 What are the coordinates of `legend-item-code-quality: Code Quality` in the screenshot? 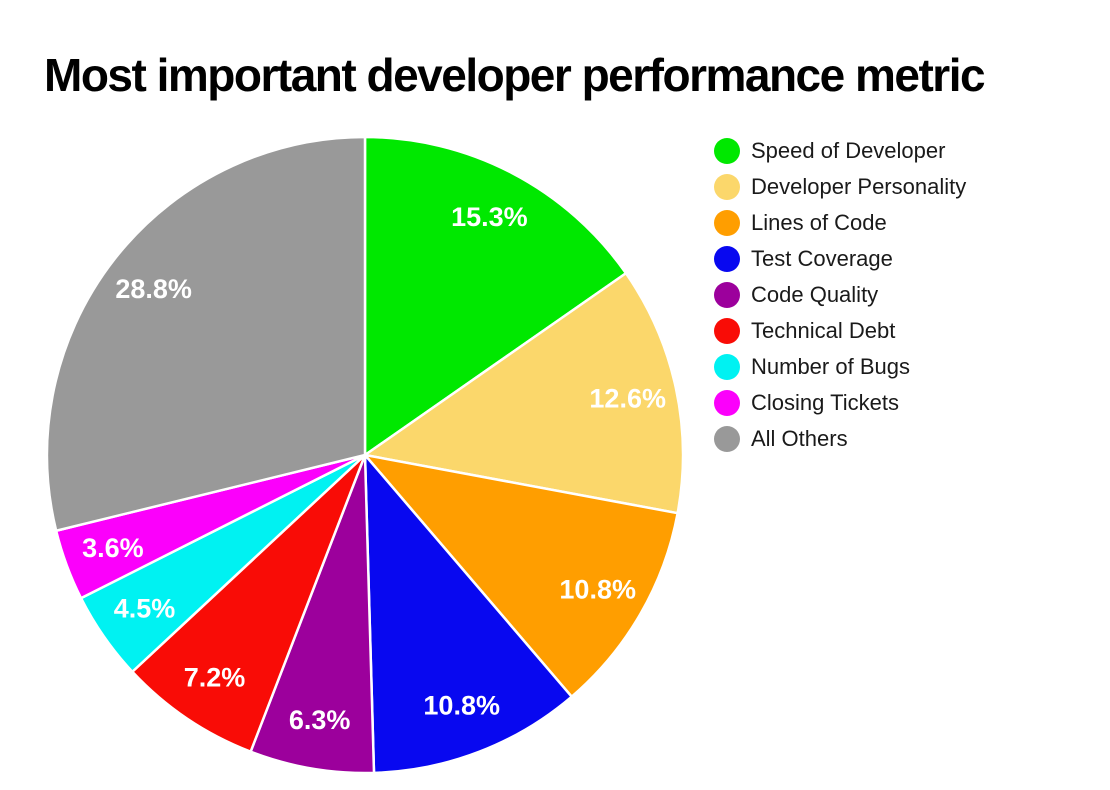 It's located at (840, 295).